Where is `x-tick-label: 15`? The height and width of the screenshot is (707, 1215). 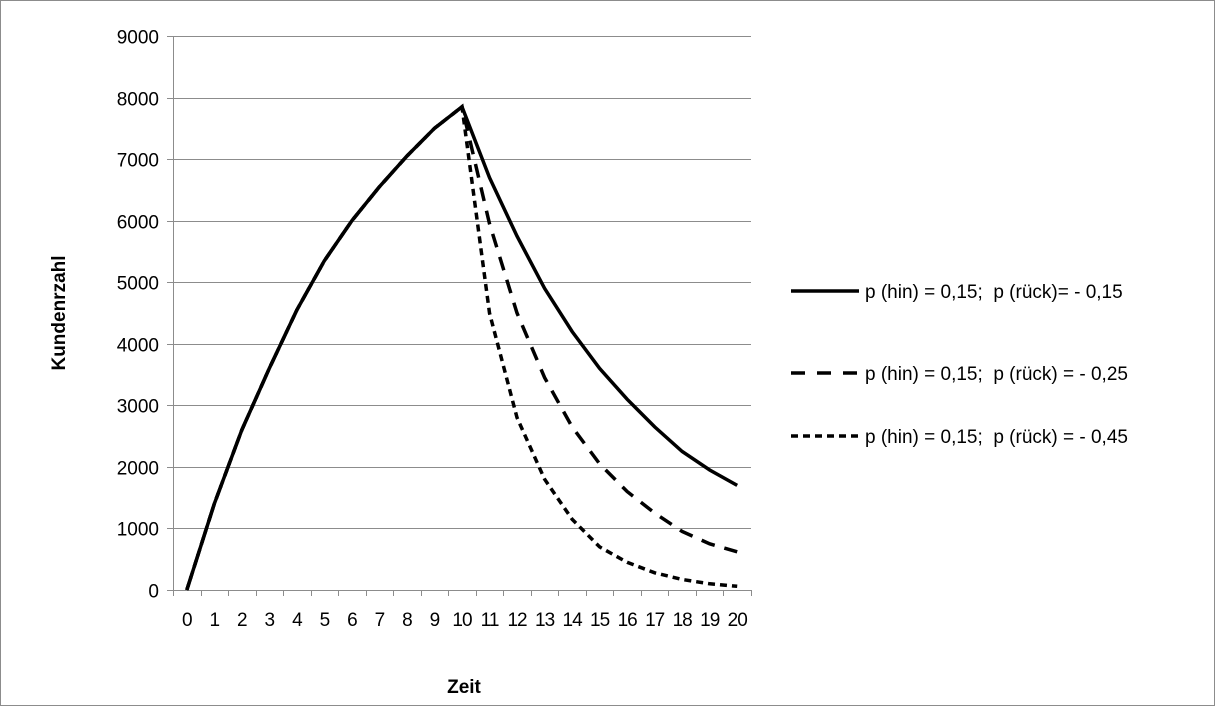
x-tick-label: 15 is located at coordinates (600, 620).